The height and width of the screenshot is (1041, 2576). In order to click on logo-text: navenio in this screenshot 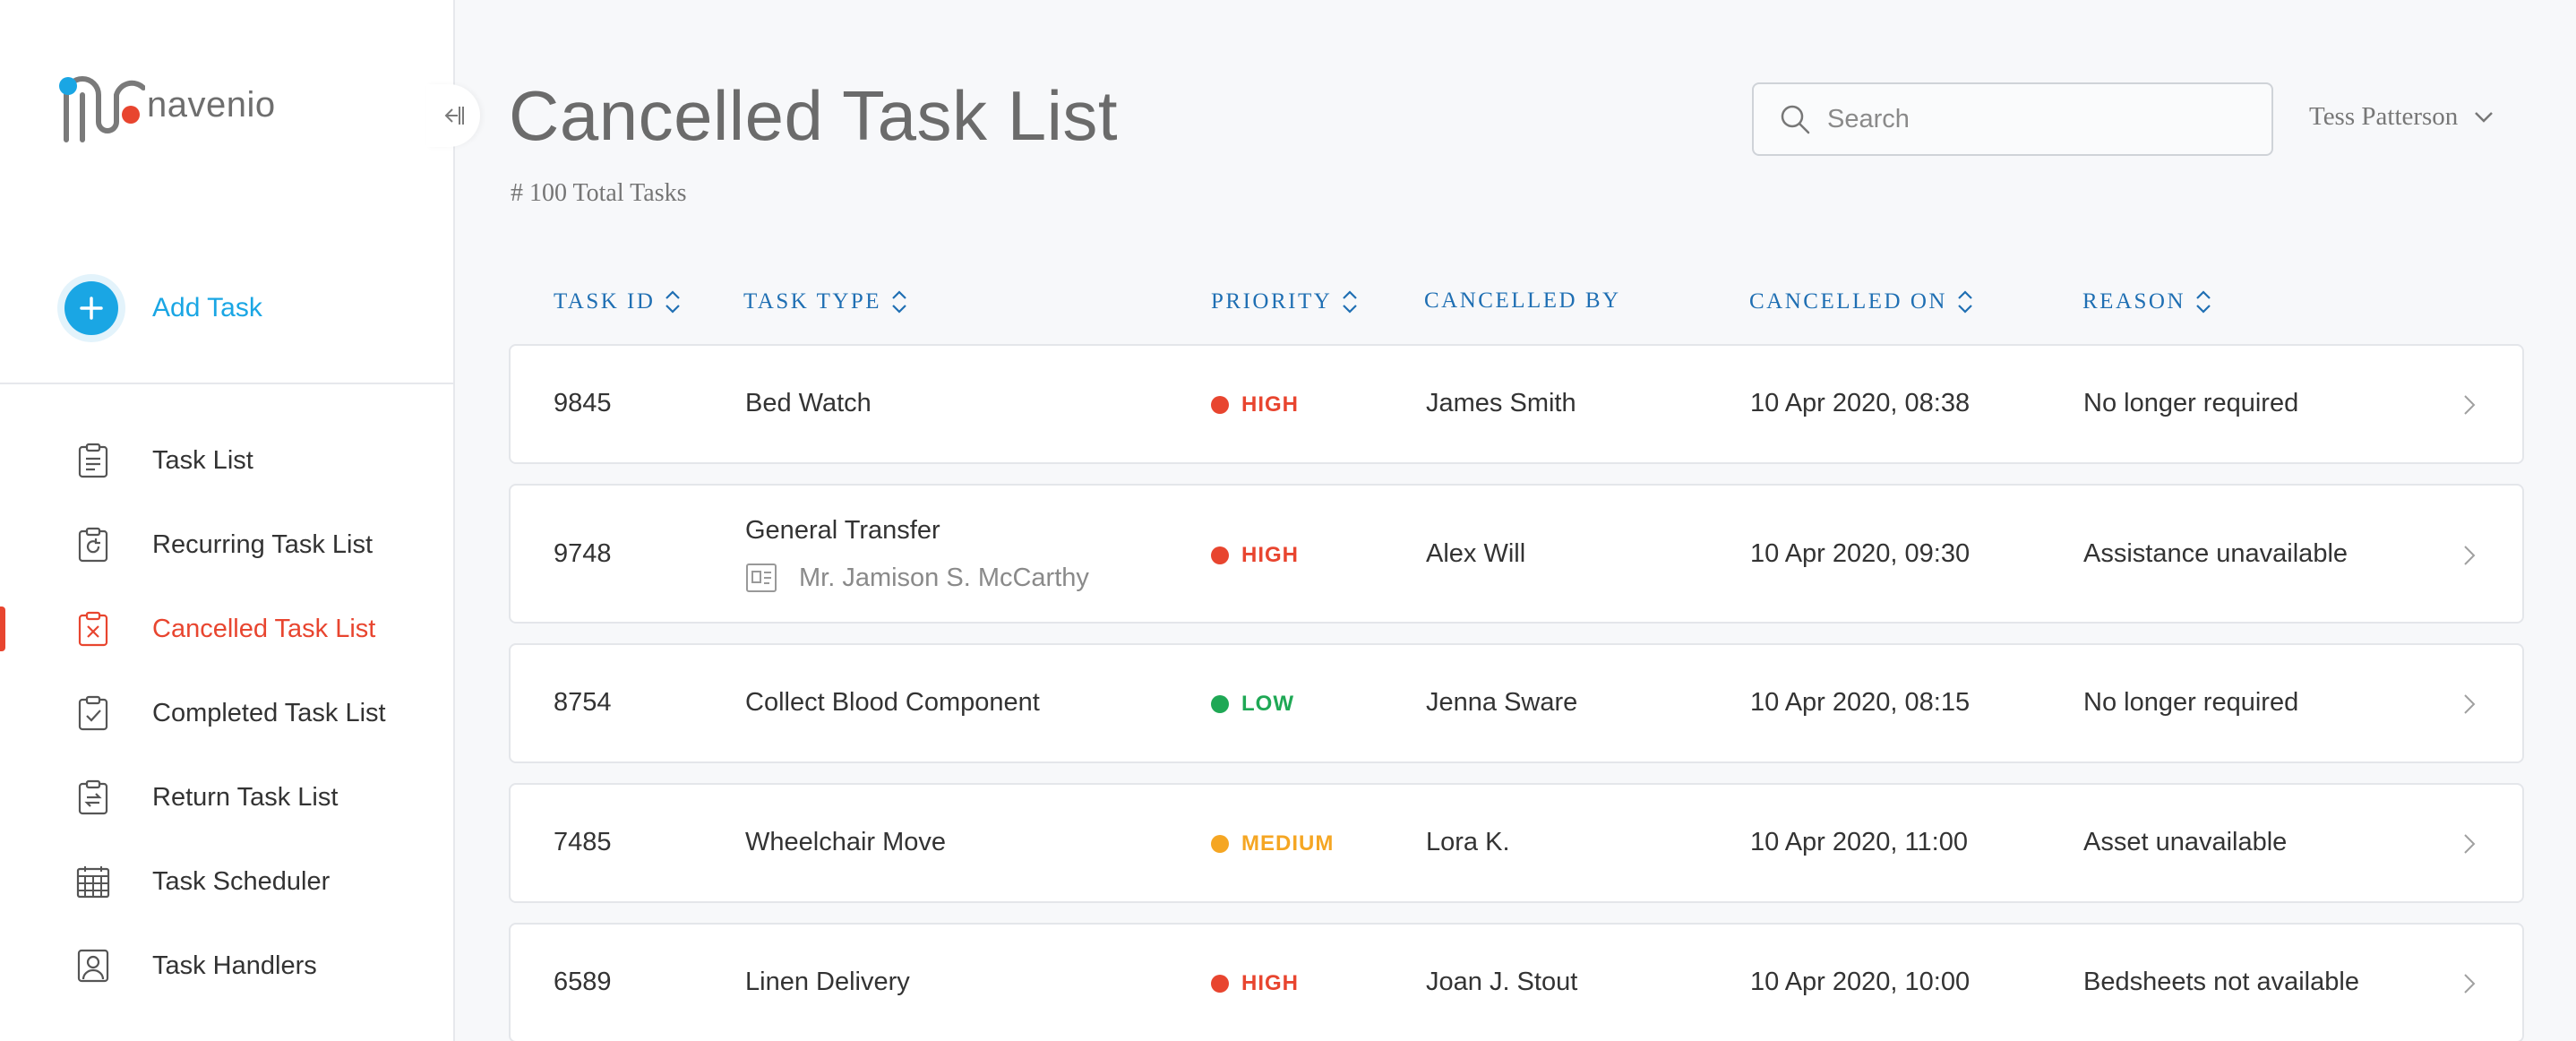, I will do `click(211, 104)`.